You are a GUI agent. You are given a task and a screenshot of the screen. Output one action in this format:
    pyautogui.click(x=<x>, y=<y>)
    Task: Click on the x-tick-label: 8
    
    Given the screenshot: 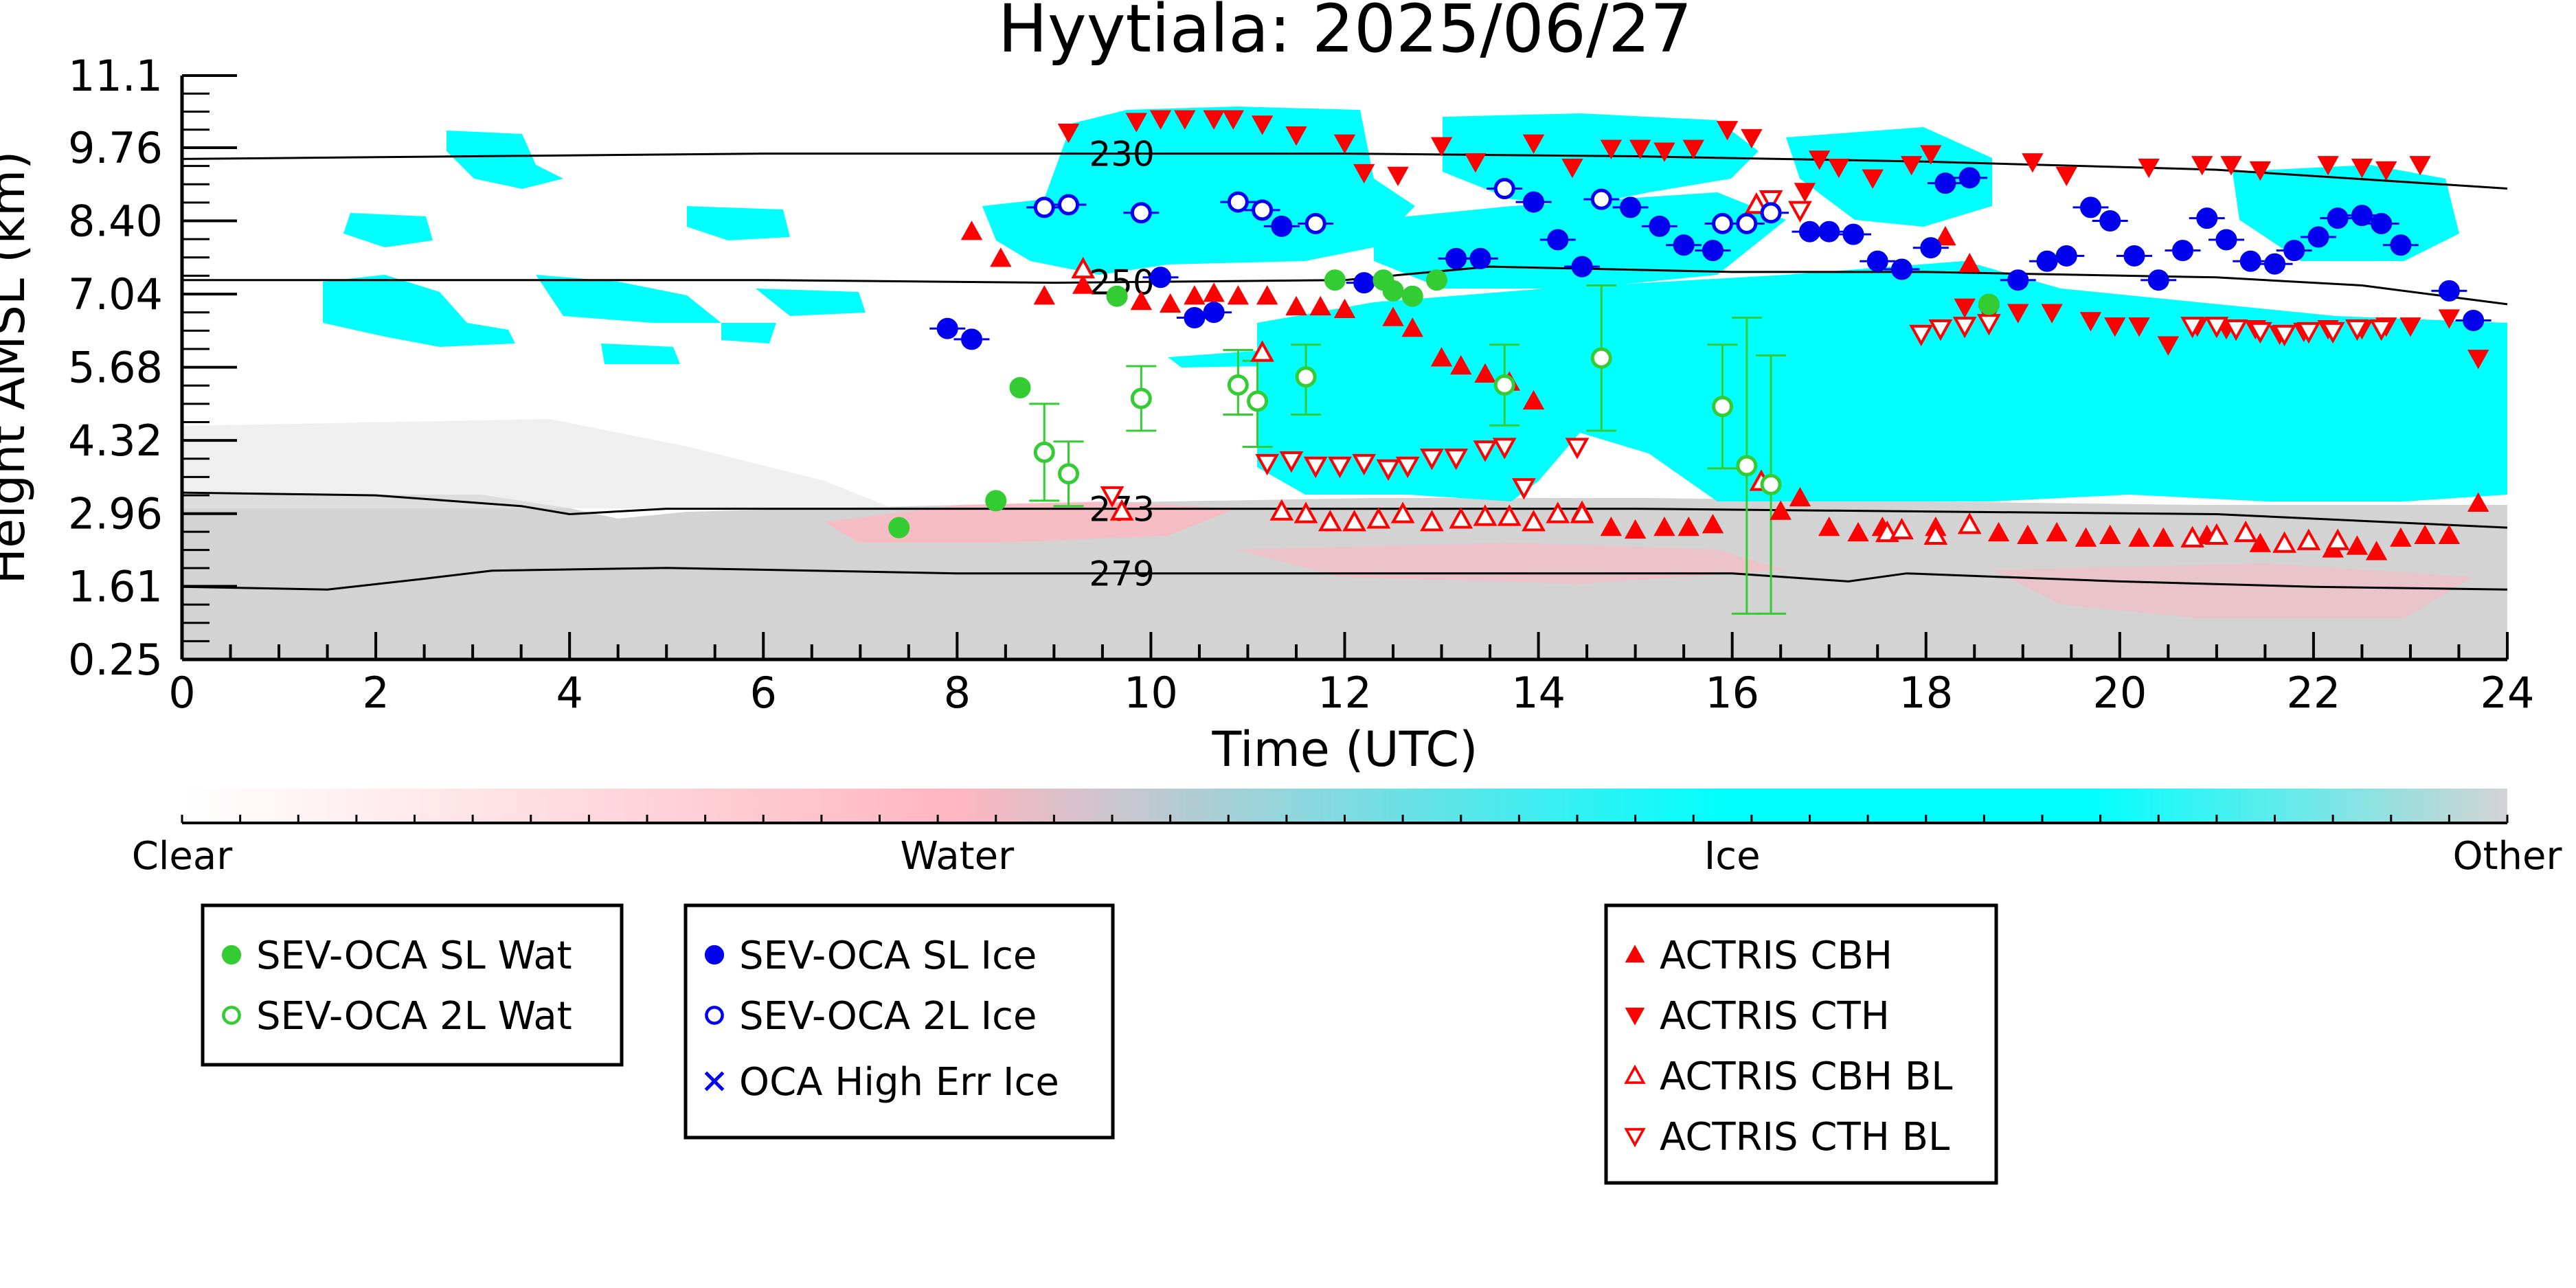 What is the action you would take?
    pyautogui.click(x=957, y=693)
    